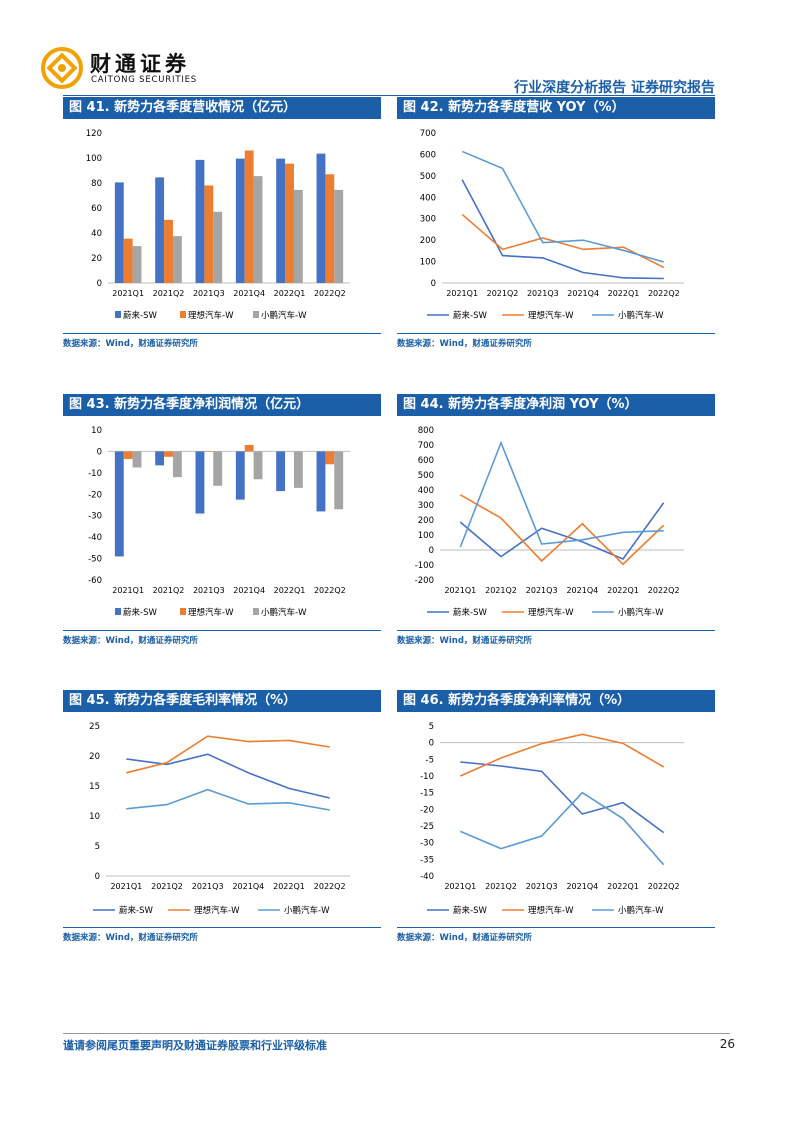  What do you see at coordinates (426, 461) in the screenshot?
I see `y-tick-label: 600` at bounding box center [426, 461].